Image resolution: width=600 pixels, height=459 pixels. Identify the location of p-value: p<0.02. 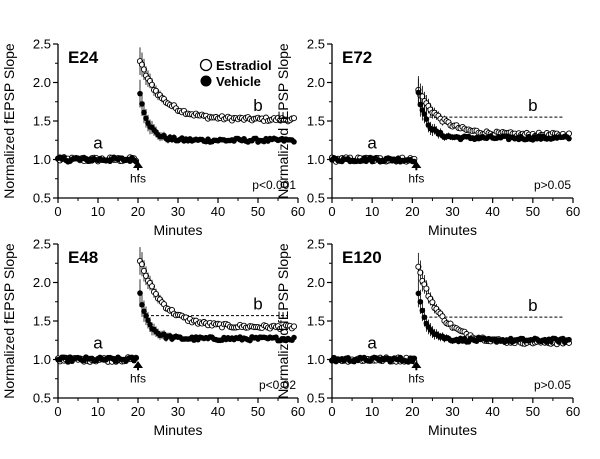
(277, 385).